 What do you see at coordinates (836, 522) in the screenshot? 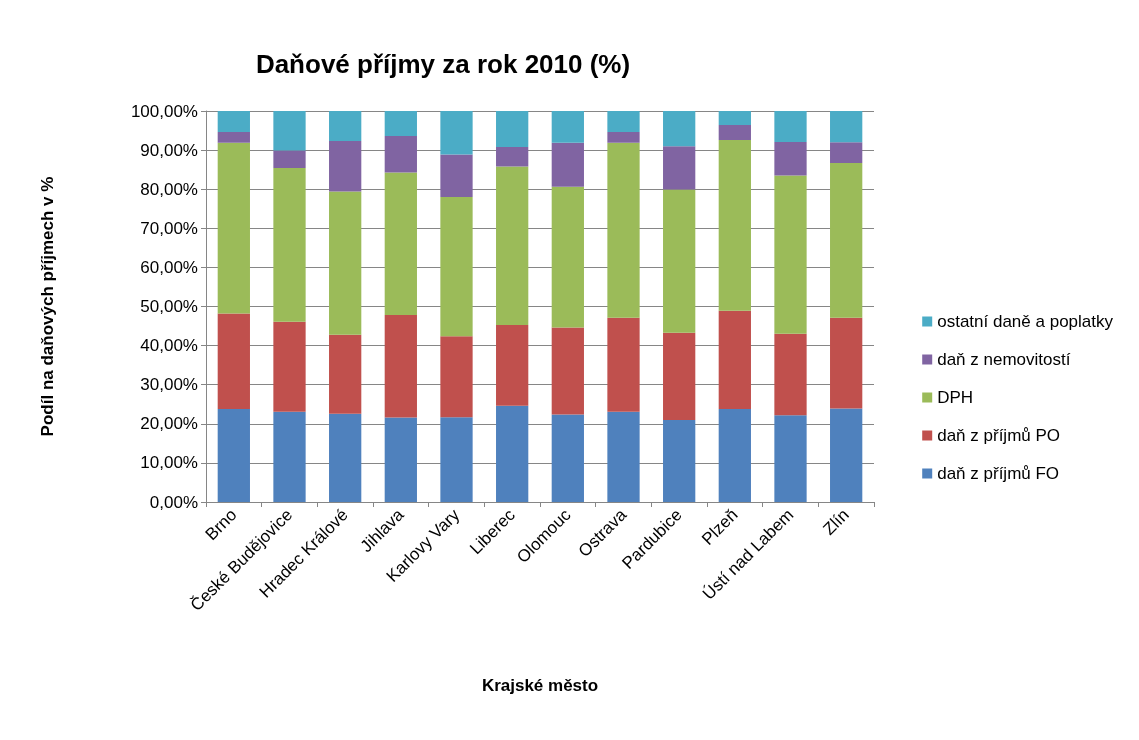
I see `x-tick-label: Zlín` at bounding box center [836, 522].